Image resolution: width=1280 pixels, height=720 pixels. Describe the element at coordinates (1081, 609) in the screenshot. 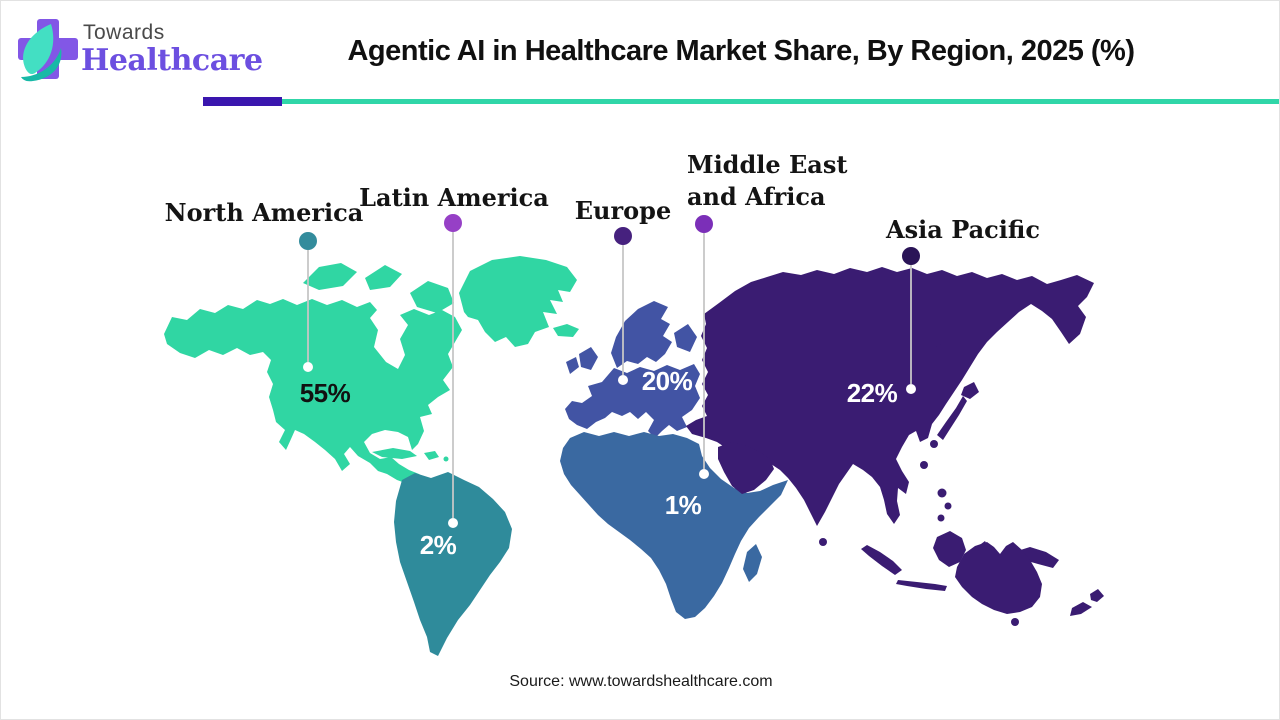

I see `new-zealand-south` at that location.